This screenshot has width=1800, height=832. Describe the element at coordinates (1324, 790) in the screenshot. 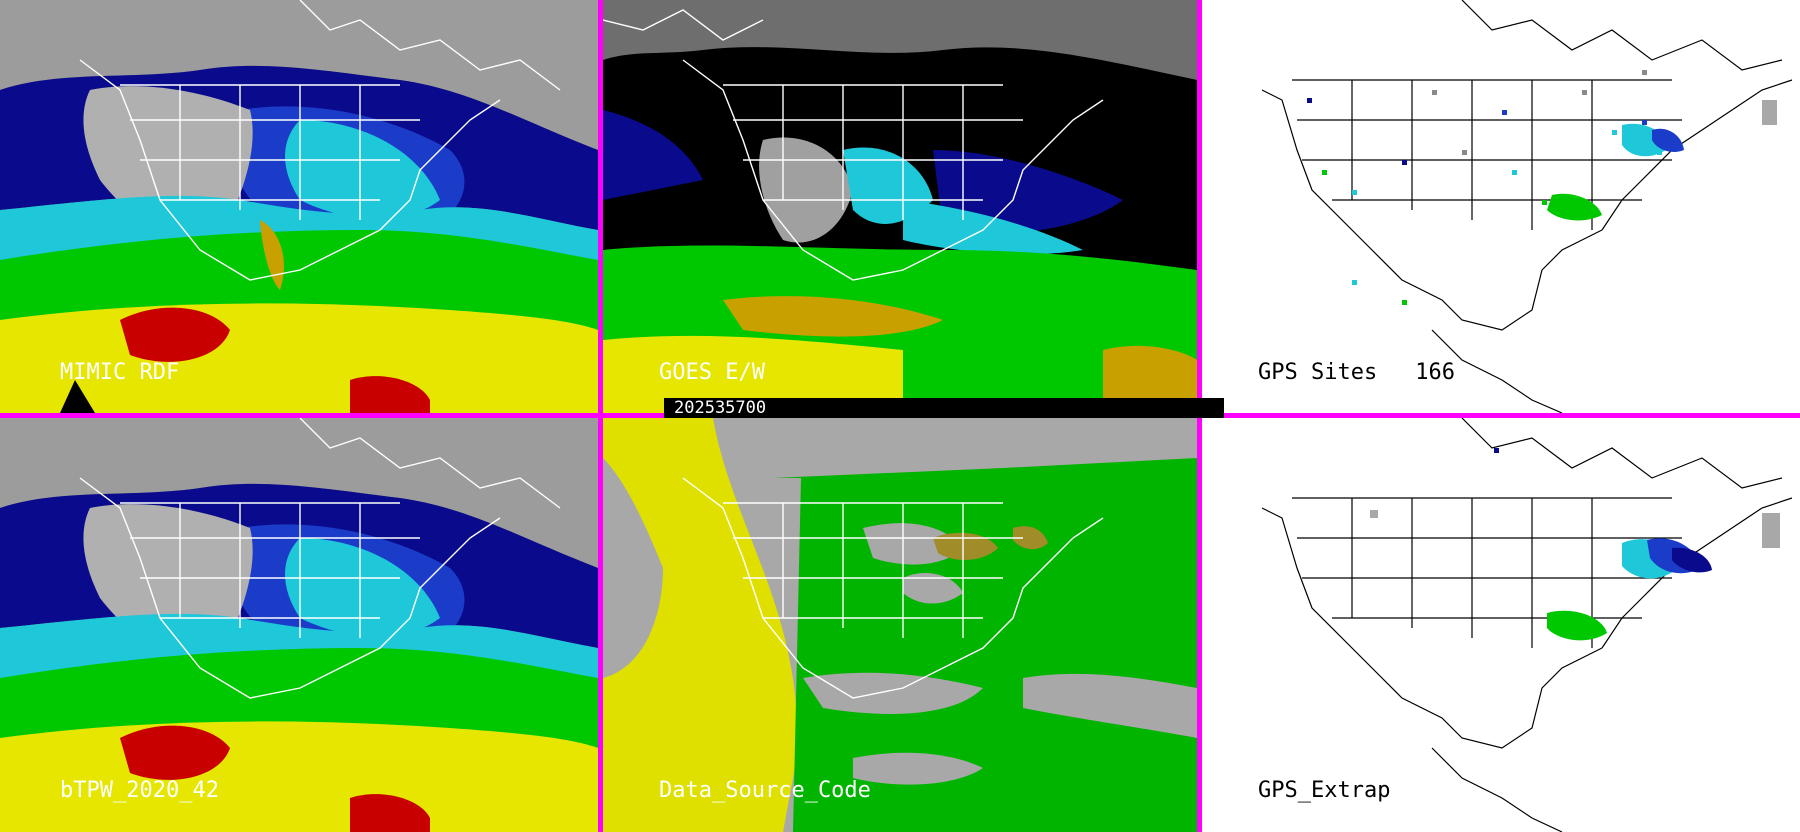

I see `panel-label: GPS_Extrap` at that location.